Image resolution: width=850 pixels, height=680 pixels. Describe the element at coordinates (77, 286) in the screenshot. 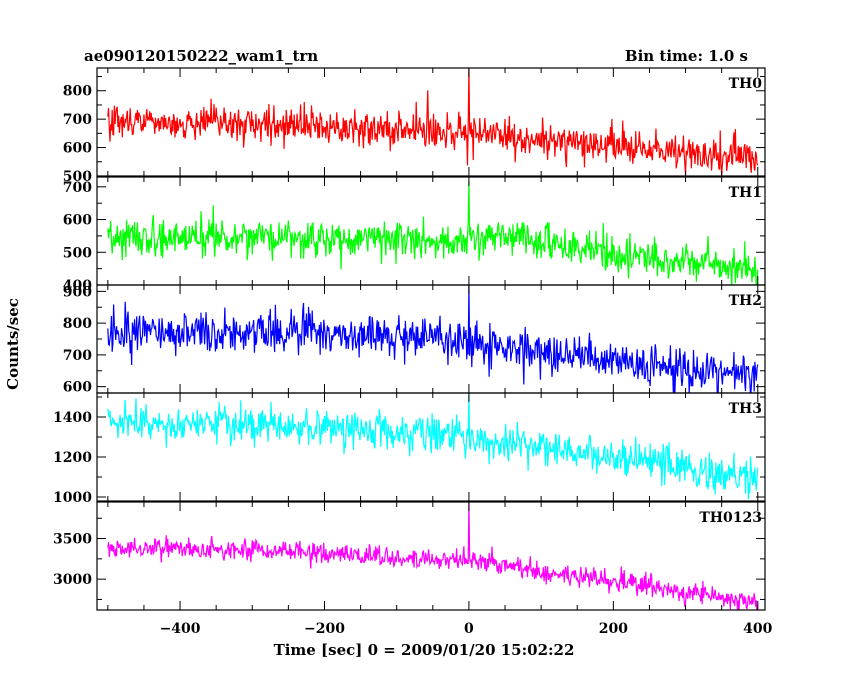

I see `y-tick-label: 400` at that location.